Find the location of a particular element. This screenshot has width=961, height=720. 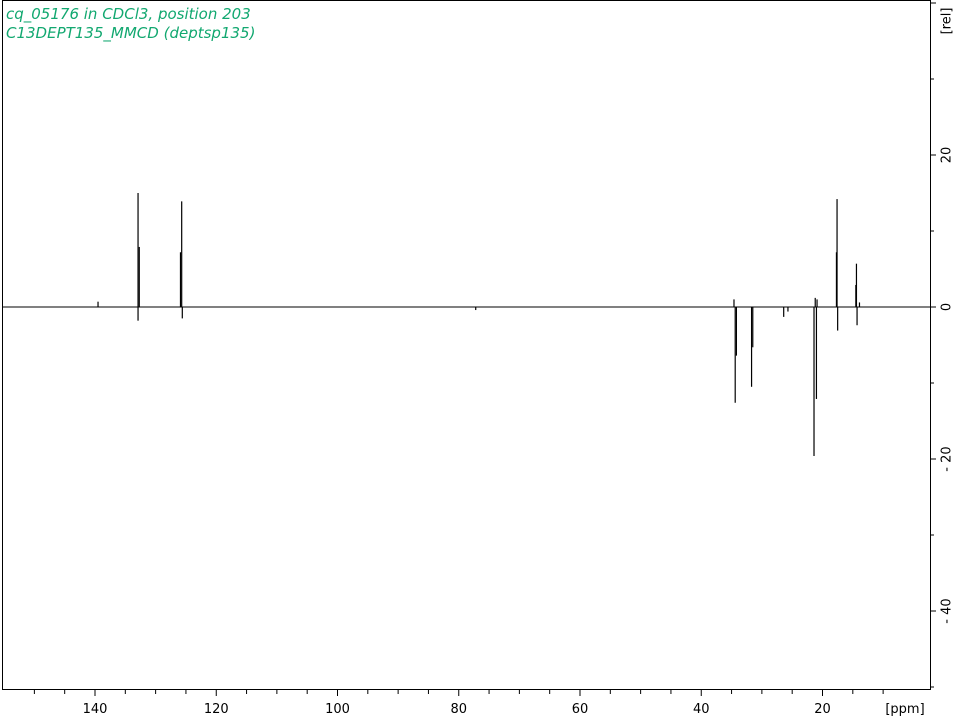

y-axis-label: [rel] is located at coordinates (947, 21).